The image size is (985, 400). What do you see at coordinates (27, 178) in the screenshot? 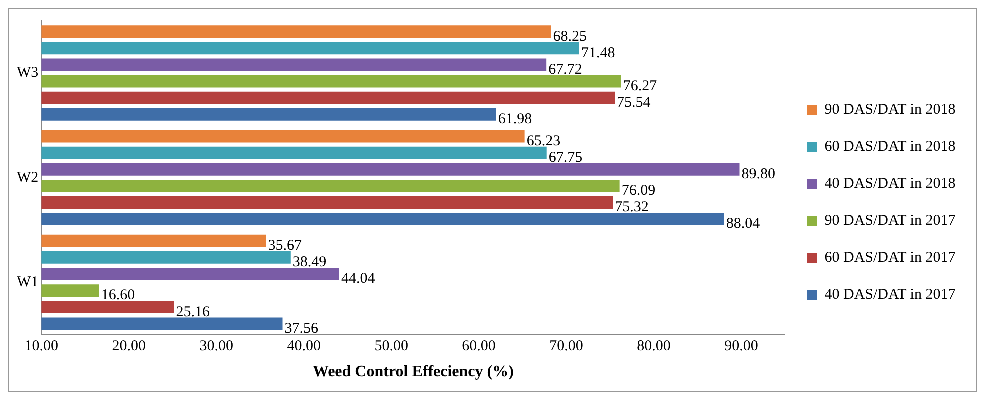
I see `y-tick-label: W2` at bounding box center [27, 178].